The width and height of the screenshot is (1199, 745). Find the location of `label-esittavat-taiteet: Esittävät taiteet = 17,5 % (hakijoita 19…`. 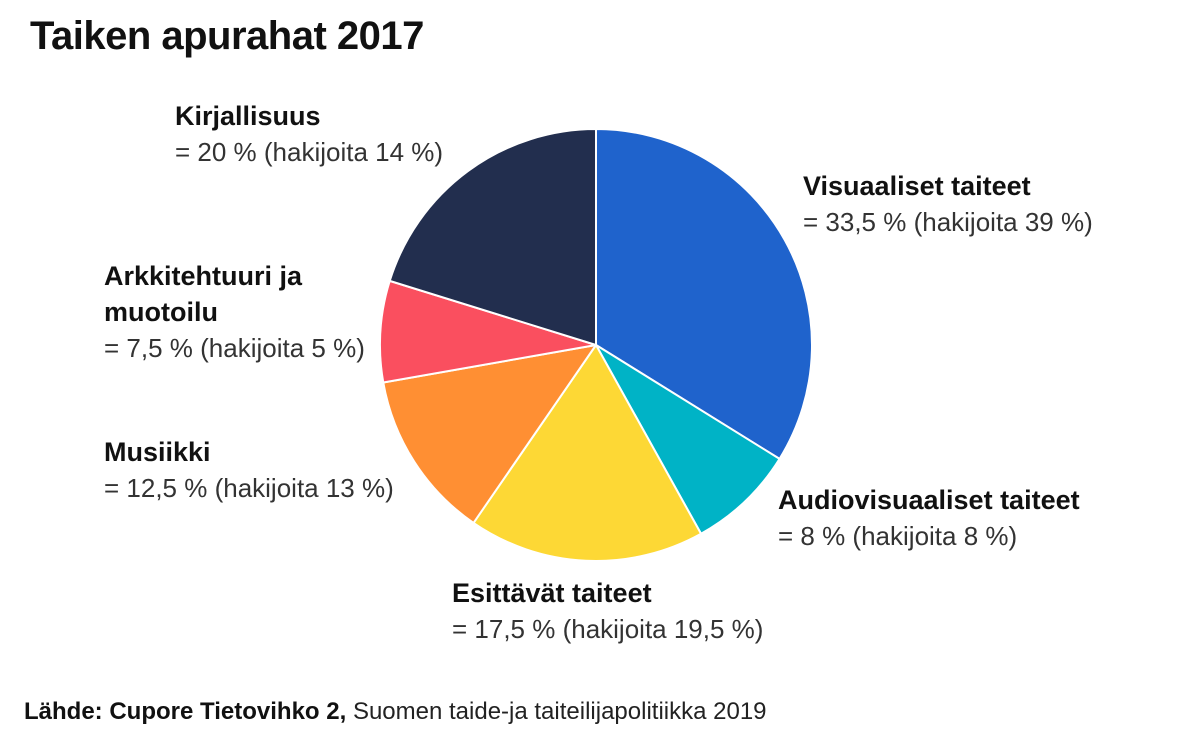

label-esittavat-taiteet: Esittävät taiteet = 17,5 % (hakijoita 19… is located at coordinates (607, 611).